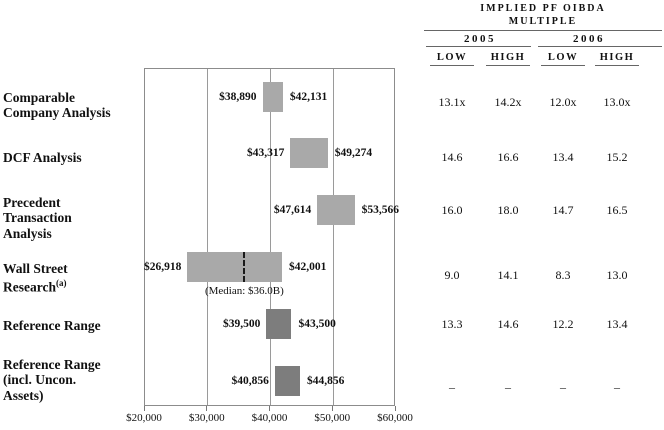 The height and width of the screenshot is (430, 664). Describe the element at coordinates (617, 102) in the screenshot. I see `multiple-value-cell: 13.0x` at that location.